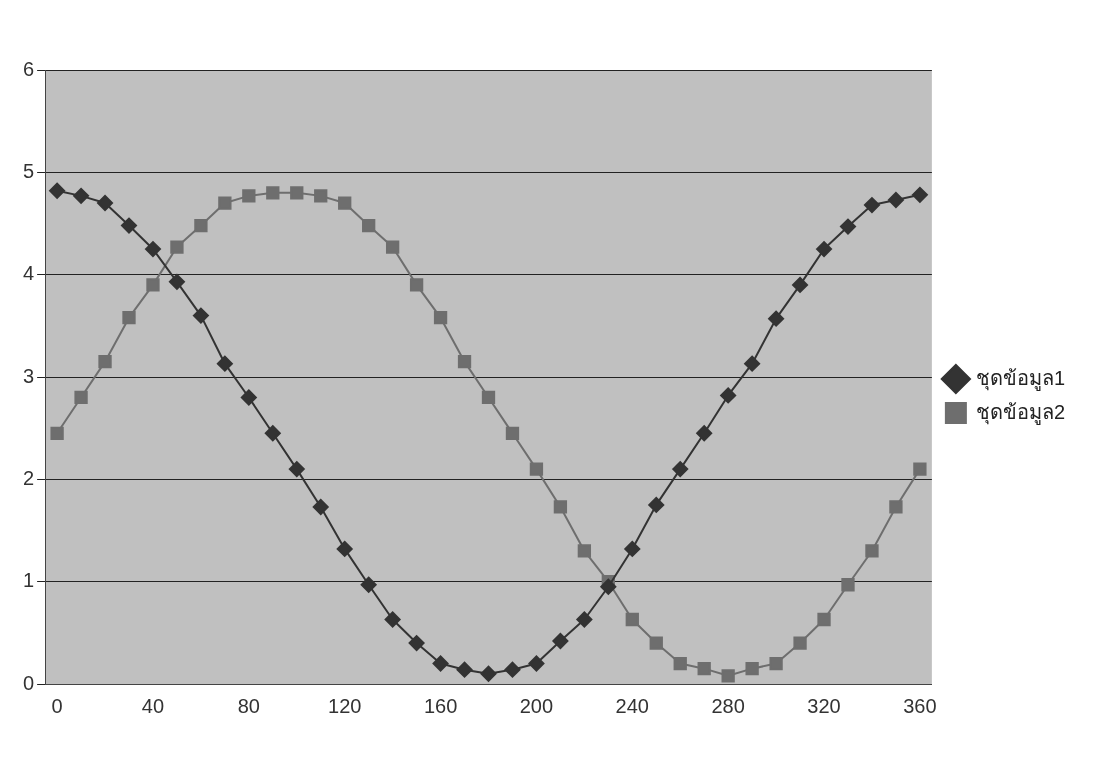 The width and height of the screenshot is (1095, 772). I want to click on x-tick-label: 120, so click(345, 705).